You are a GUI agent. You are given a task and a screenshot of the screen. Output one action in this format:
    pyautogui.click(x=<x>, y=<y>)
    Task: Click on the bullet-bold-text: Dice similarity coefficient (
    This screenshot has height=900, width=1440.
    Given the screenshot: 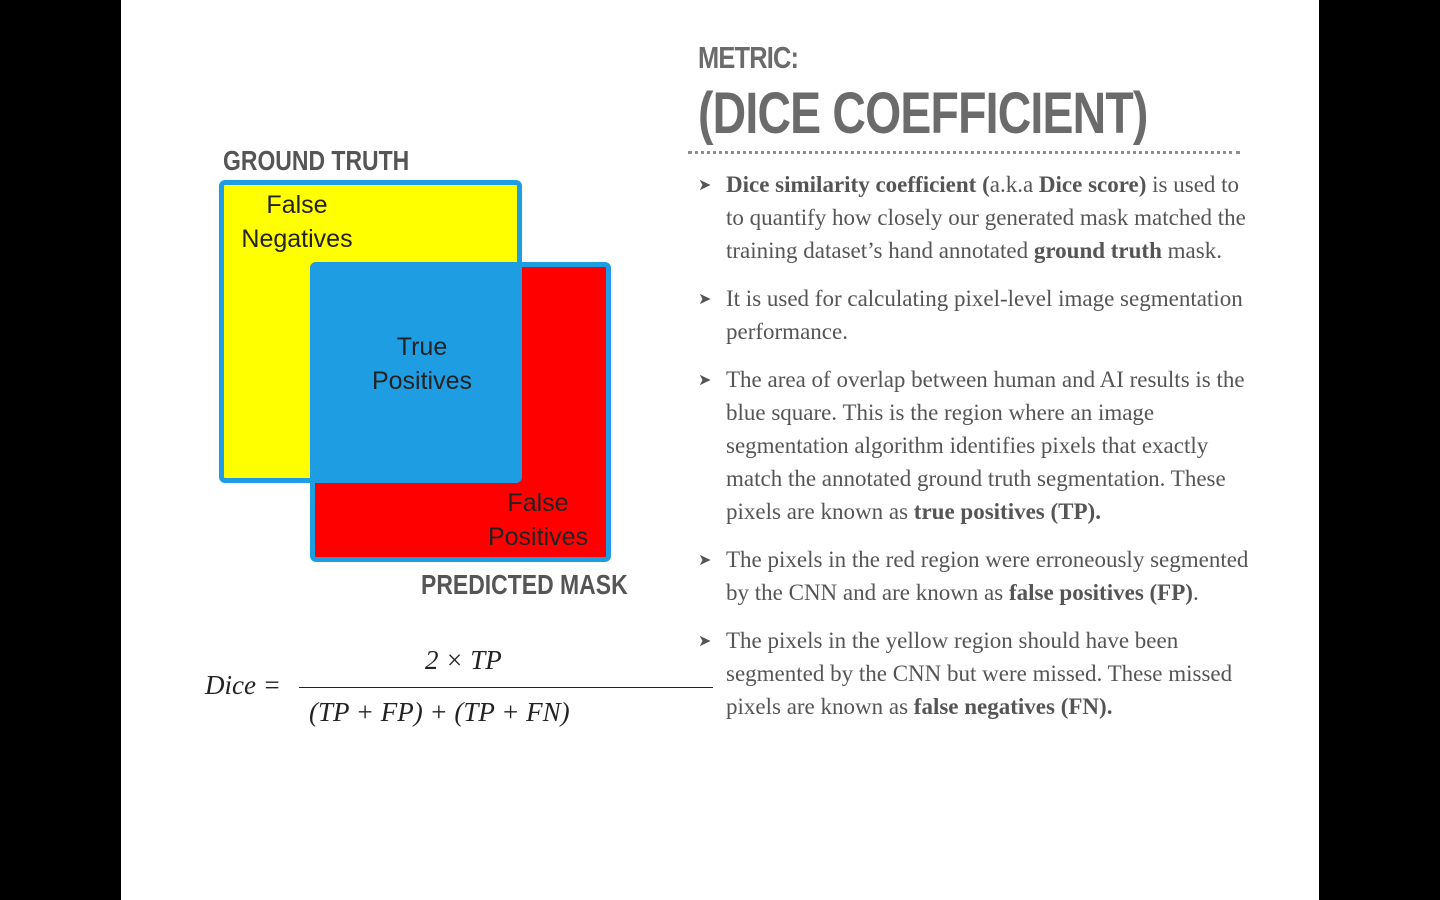 What is the action you would take?
    pyautogui.click(x=858, y=184)
    